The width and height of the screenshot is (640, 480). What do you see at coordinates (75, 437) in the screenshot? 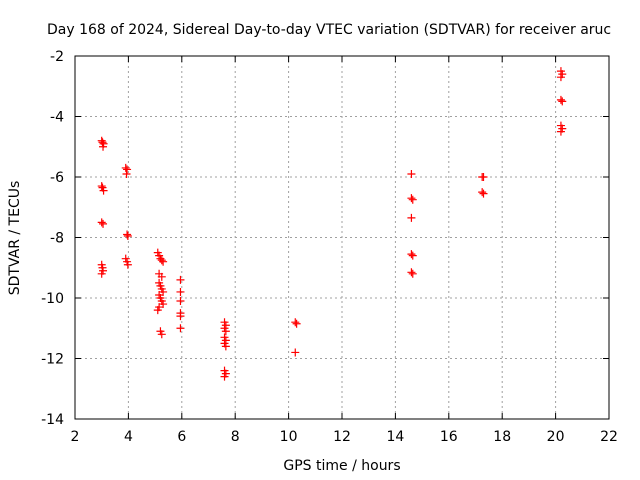
I see `x-tick-label: 2` at bounding box center [75, 437].